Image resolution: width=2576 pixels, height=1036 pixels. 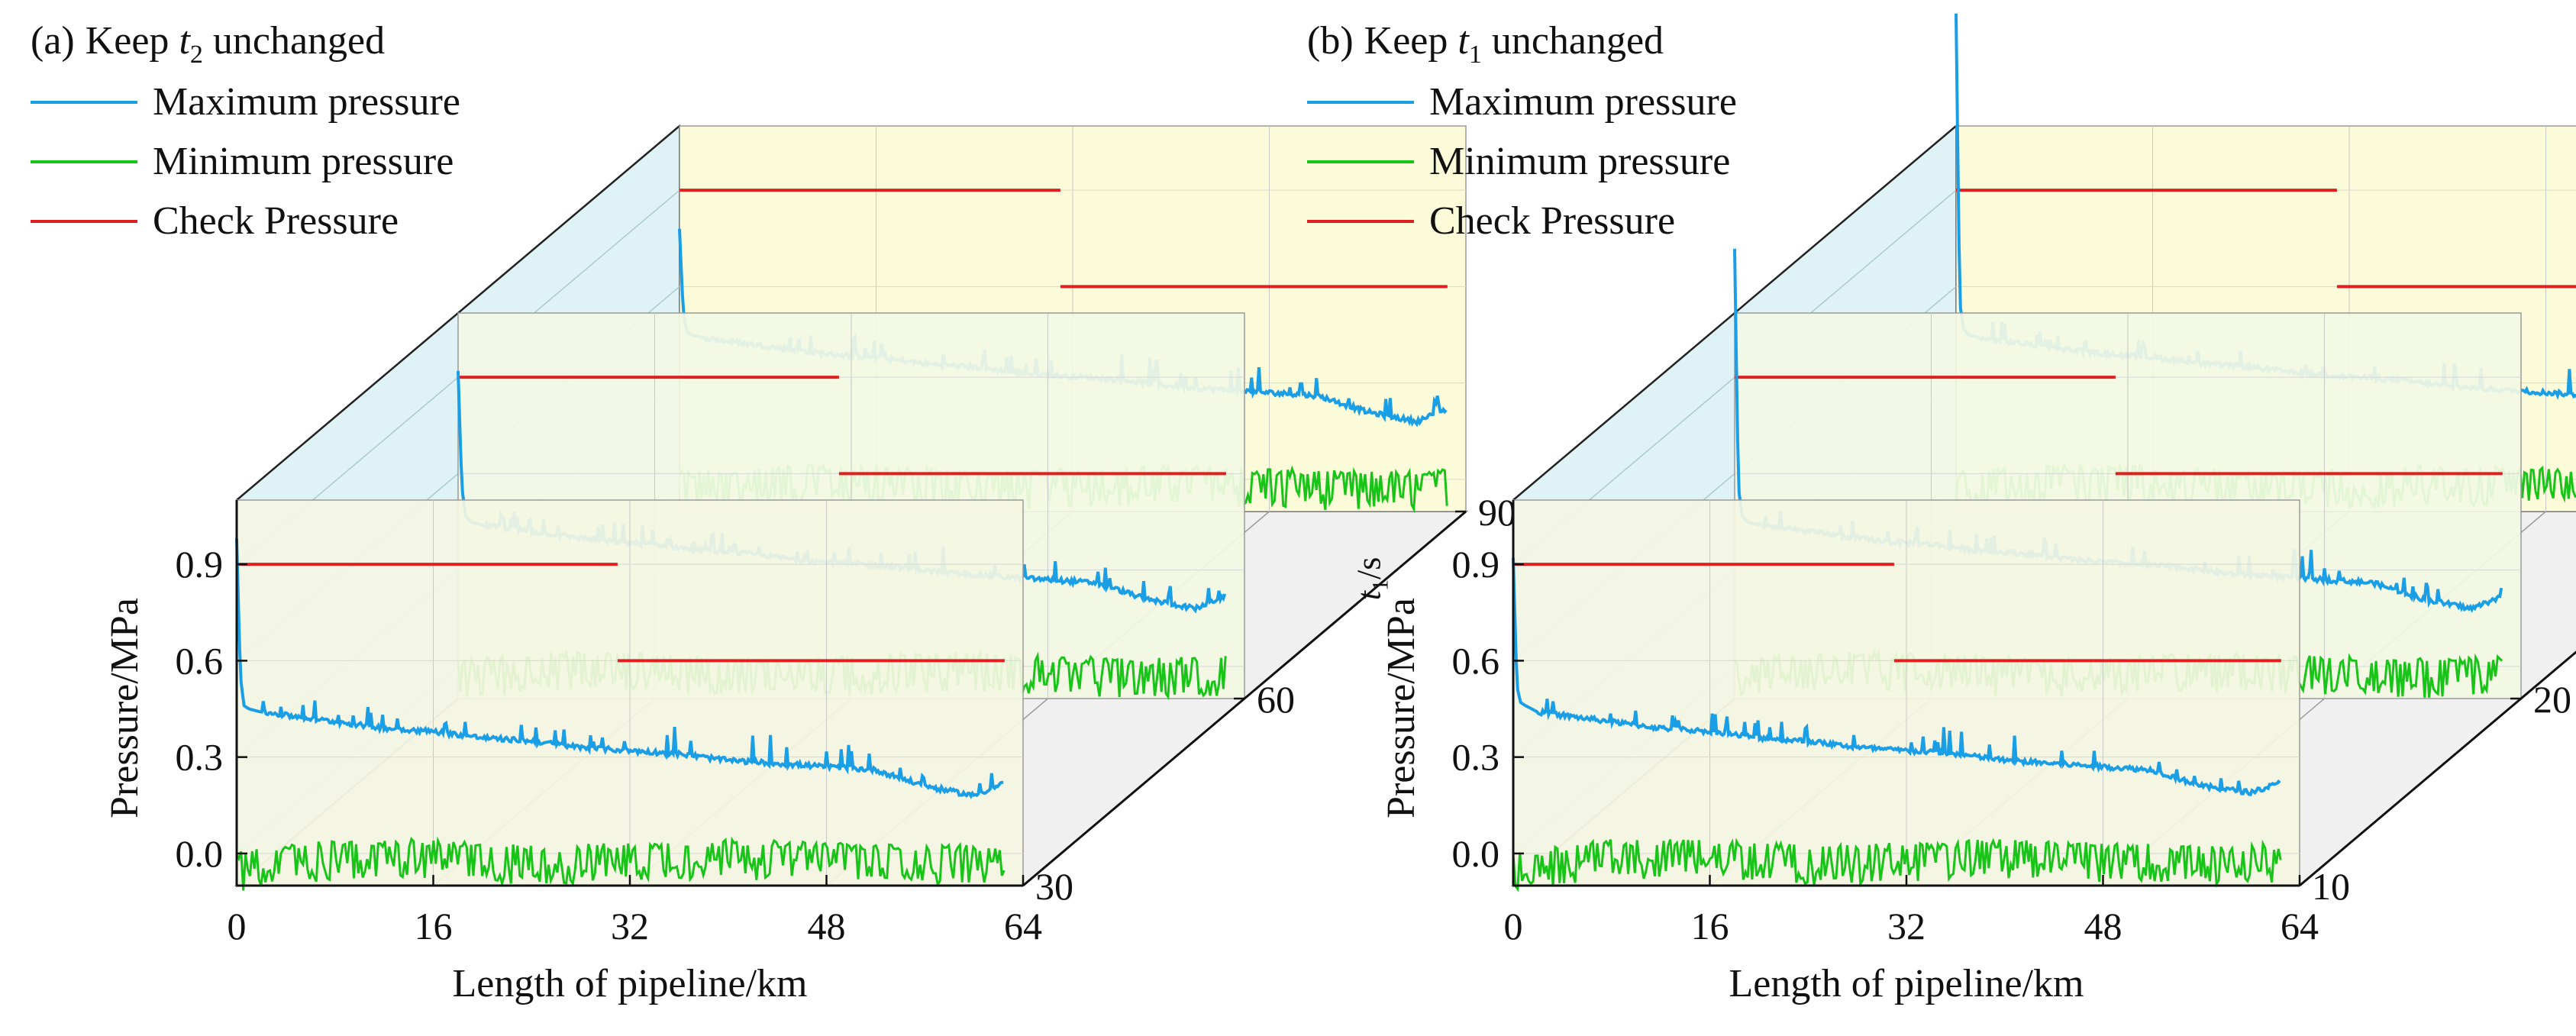 I want to click on panel-title: (a) Keep t2 unchanged, so click(x=208, y=44).